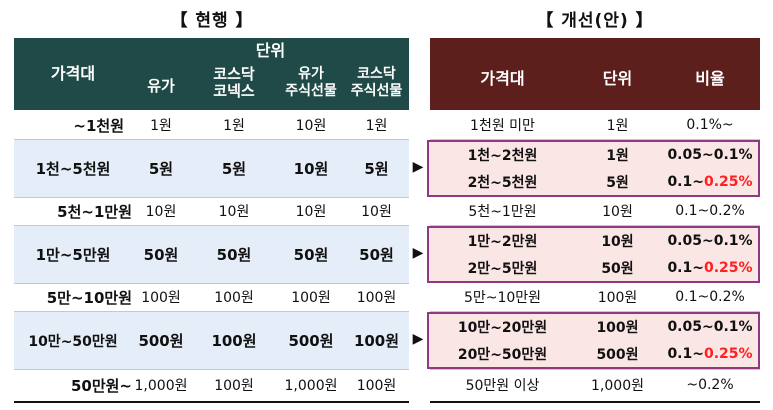 The width and height of the screenshot is (773, 410). I want to click on cell-band: 1만~2만원, so click(502, 241).